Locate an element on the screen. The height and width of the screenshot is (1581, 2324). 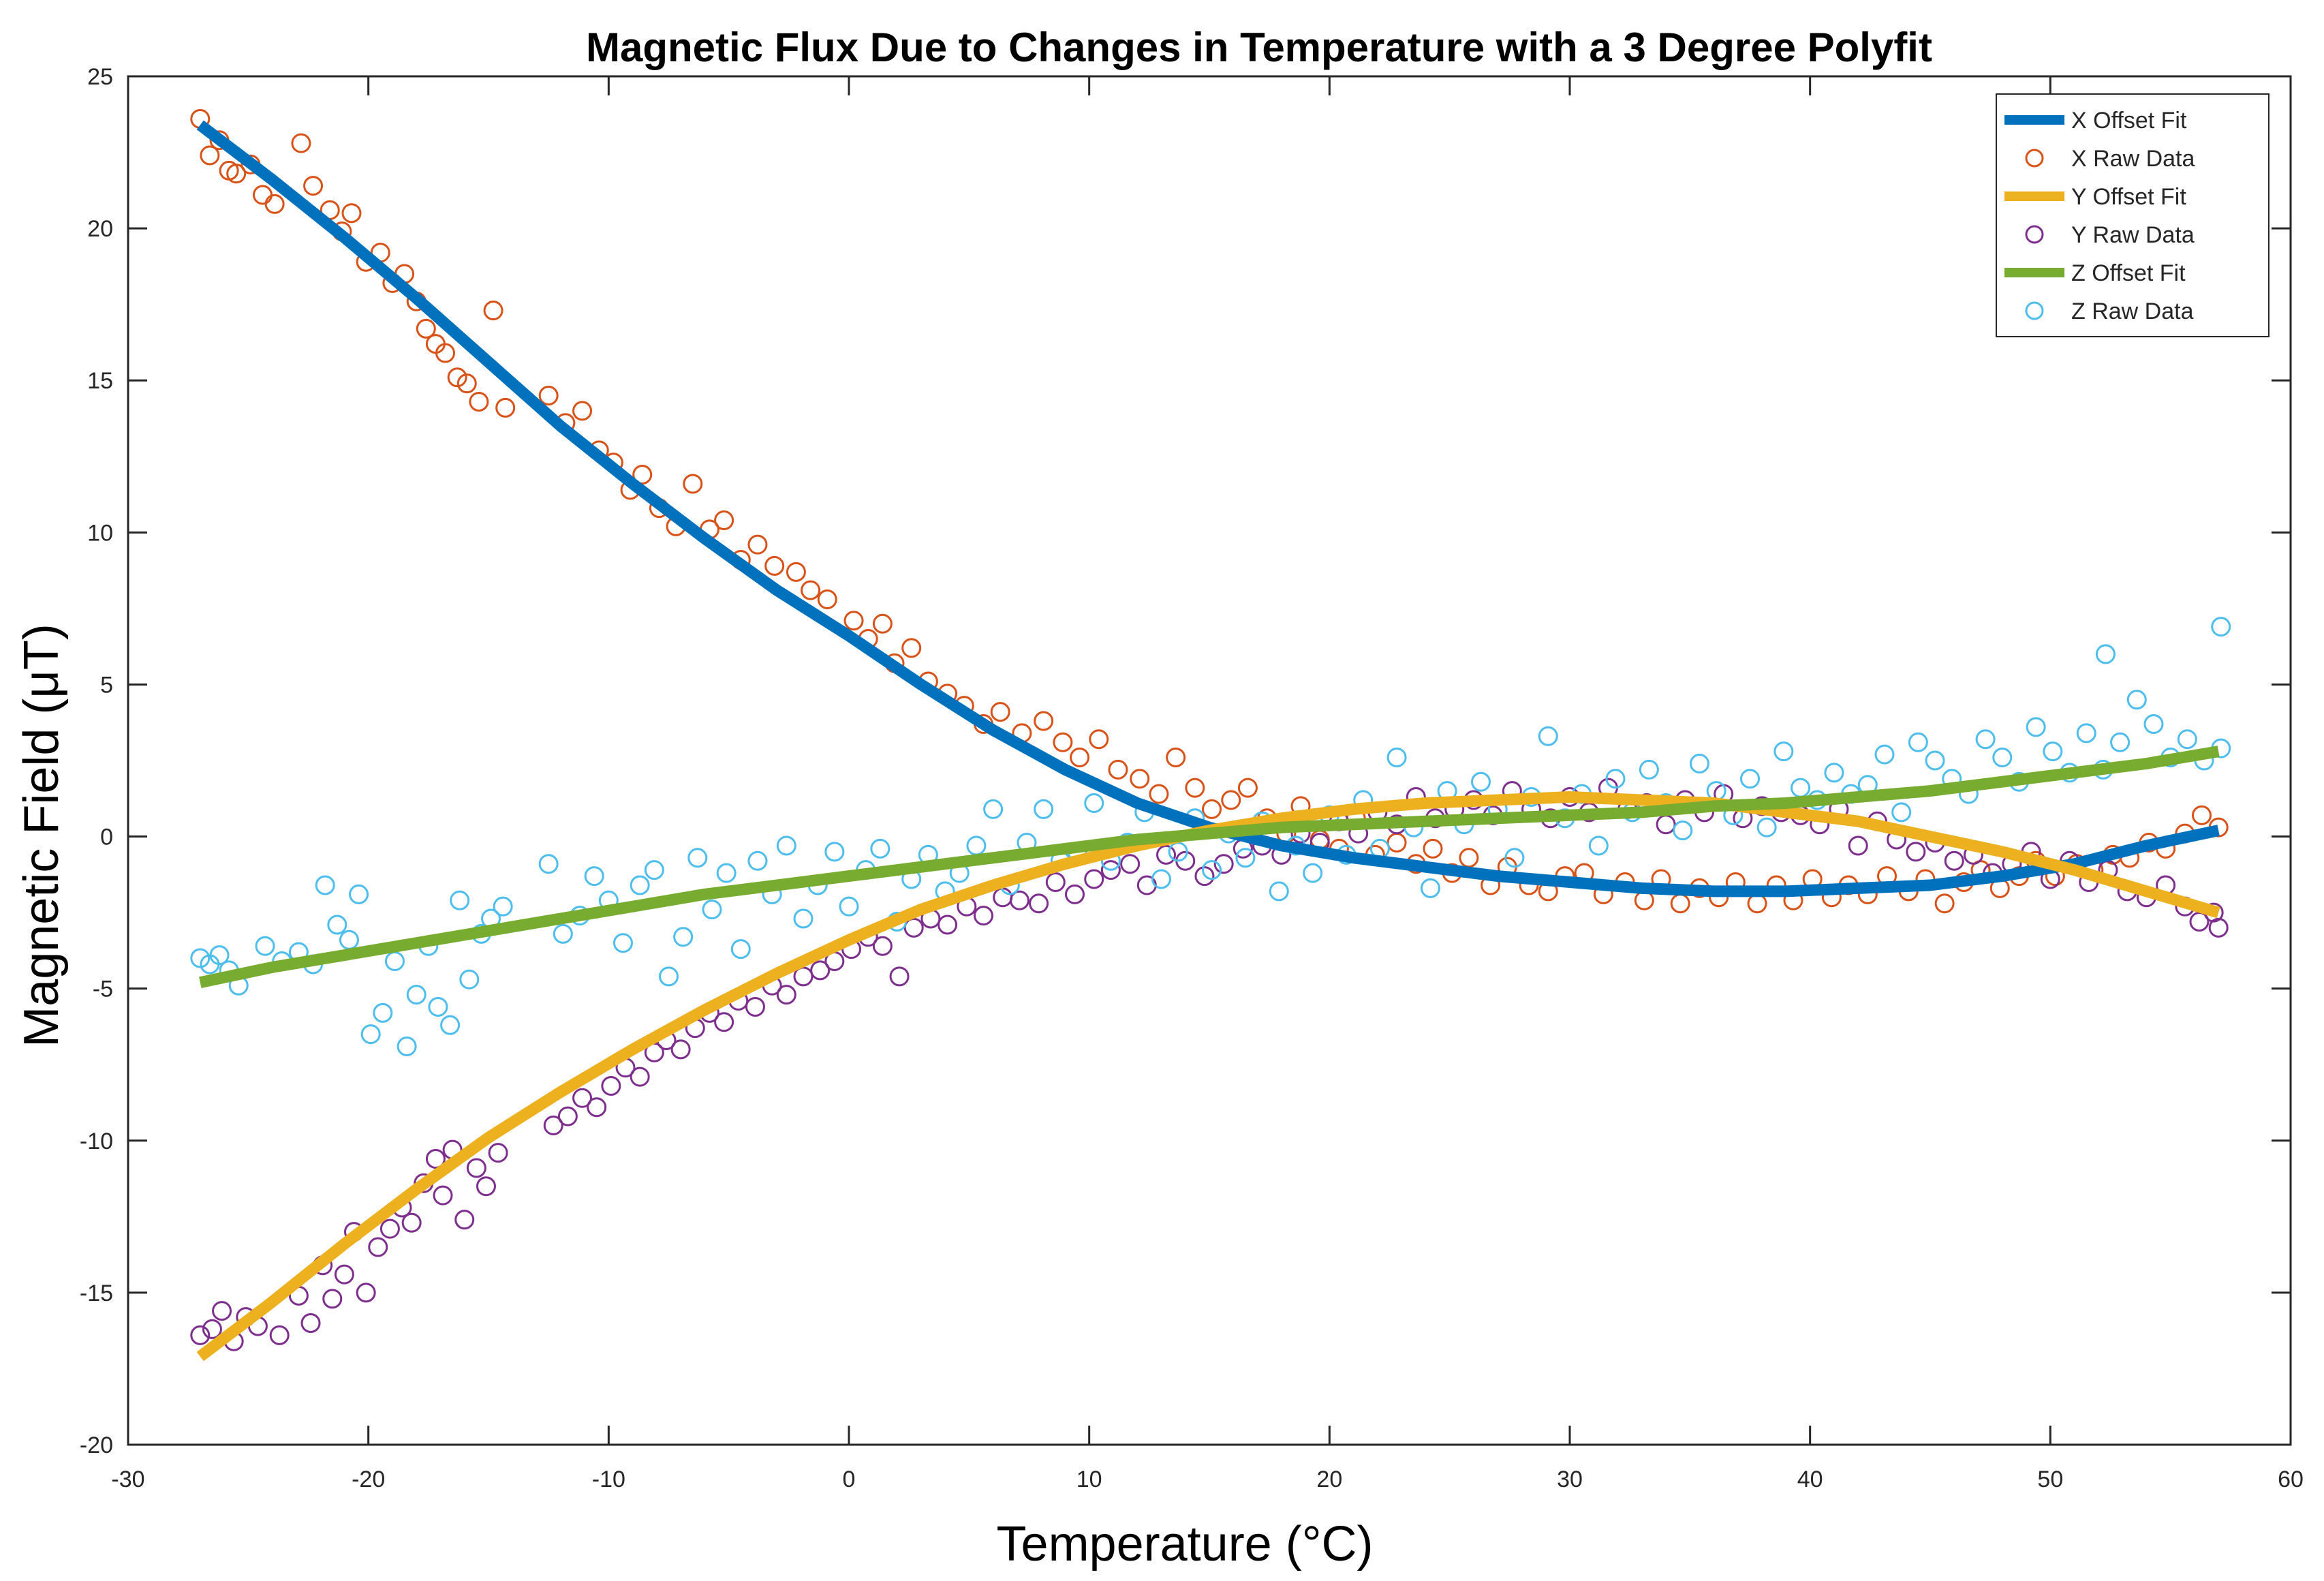
x-tick-label: 20 is located at coordinates (1329, 1479).